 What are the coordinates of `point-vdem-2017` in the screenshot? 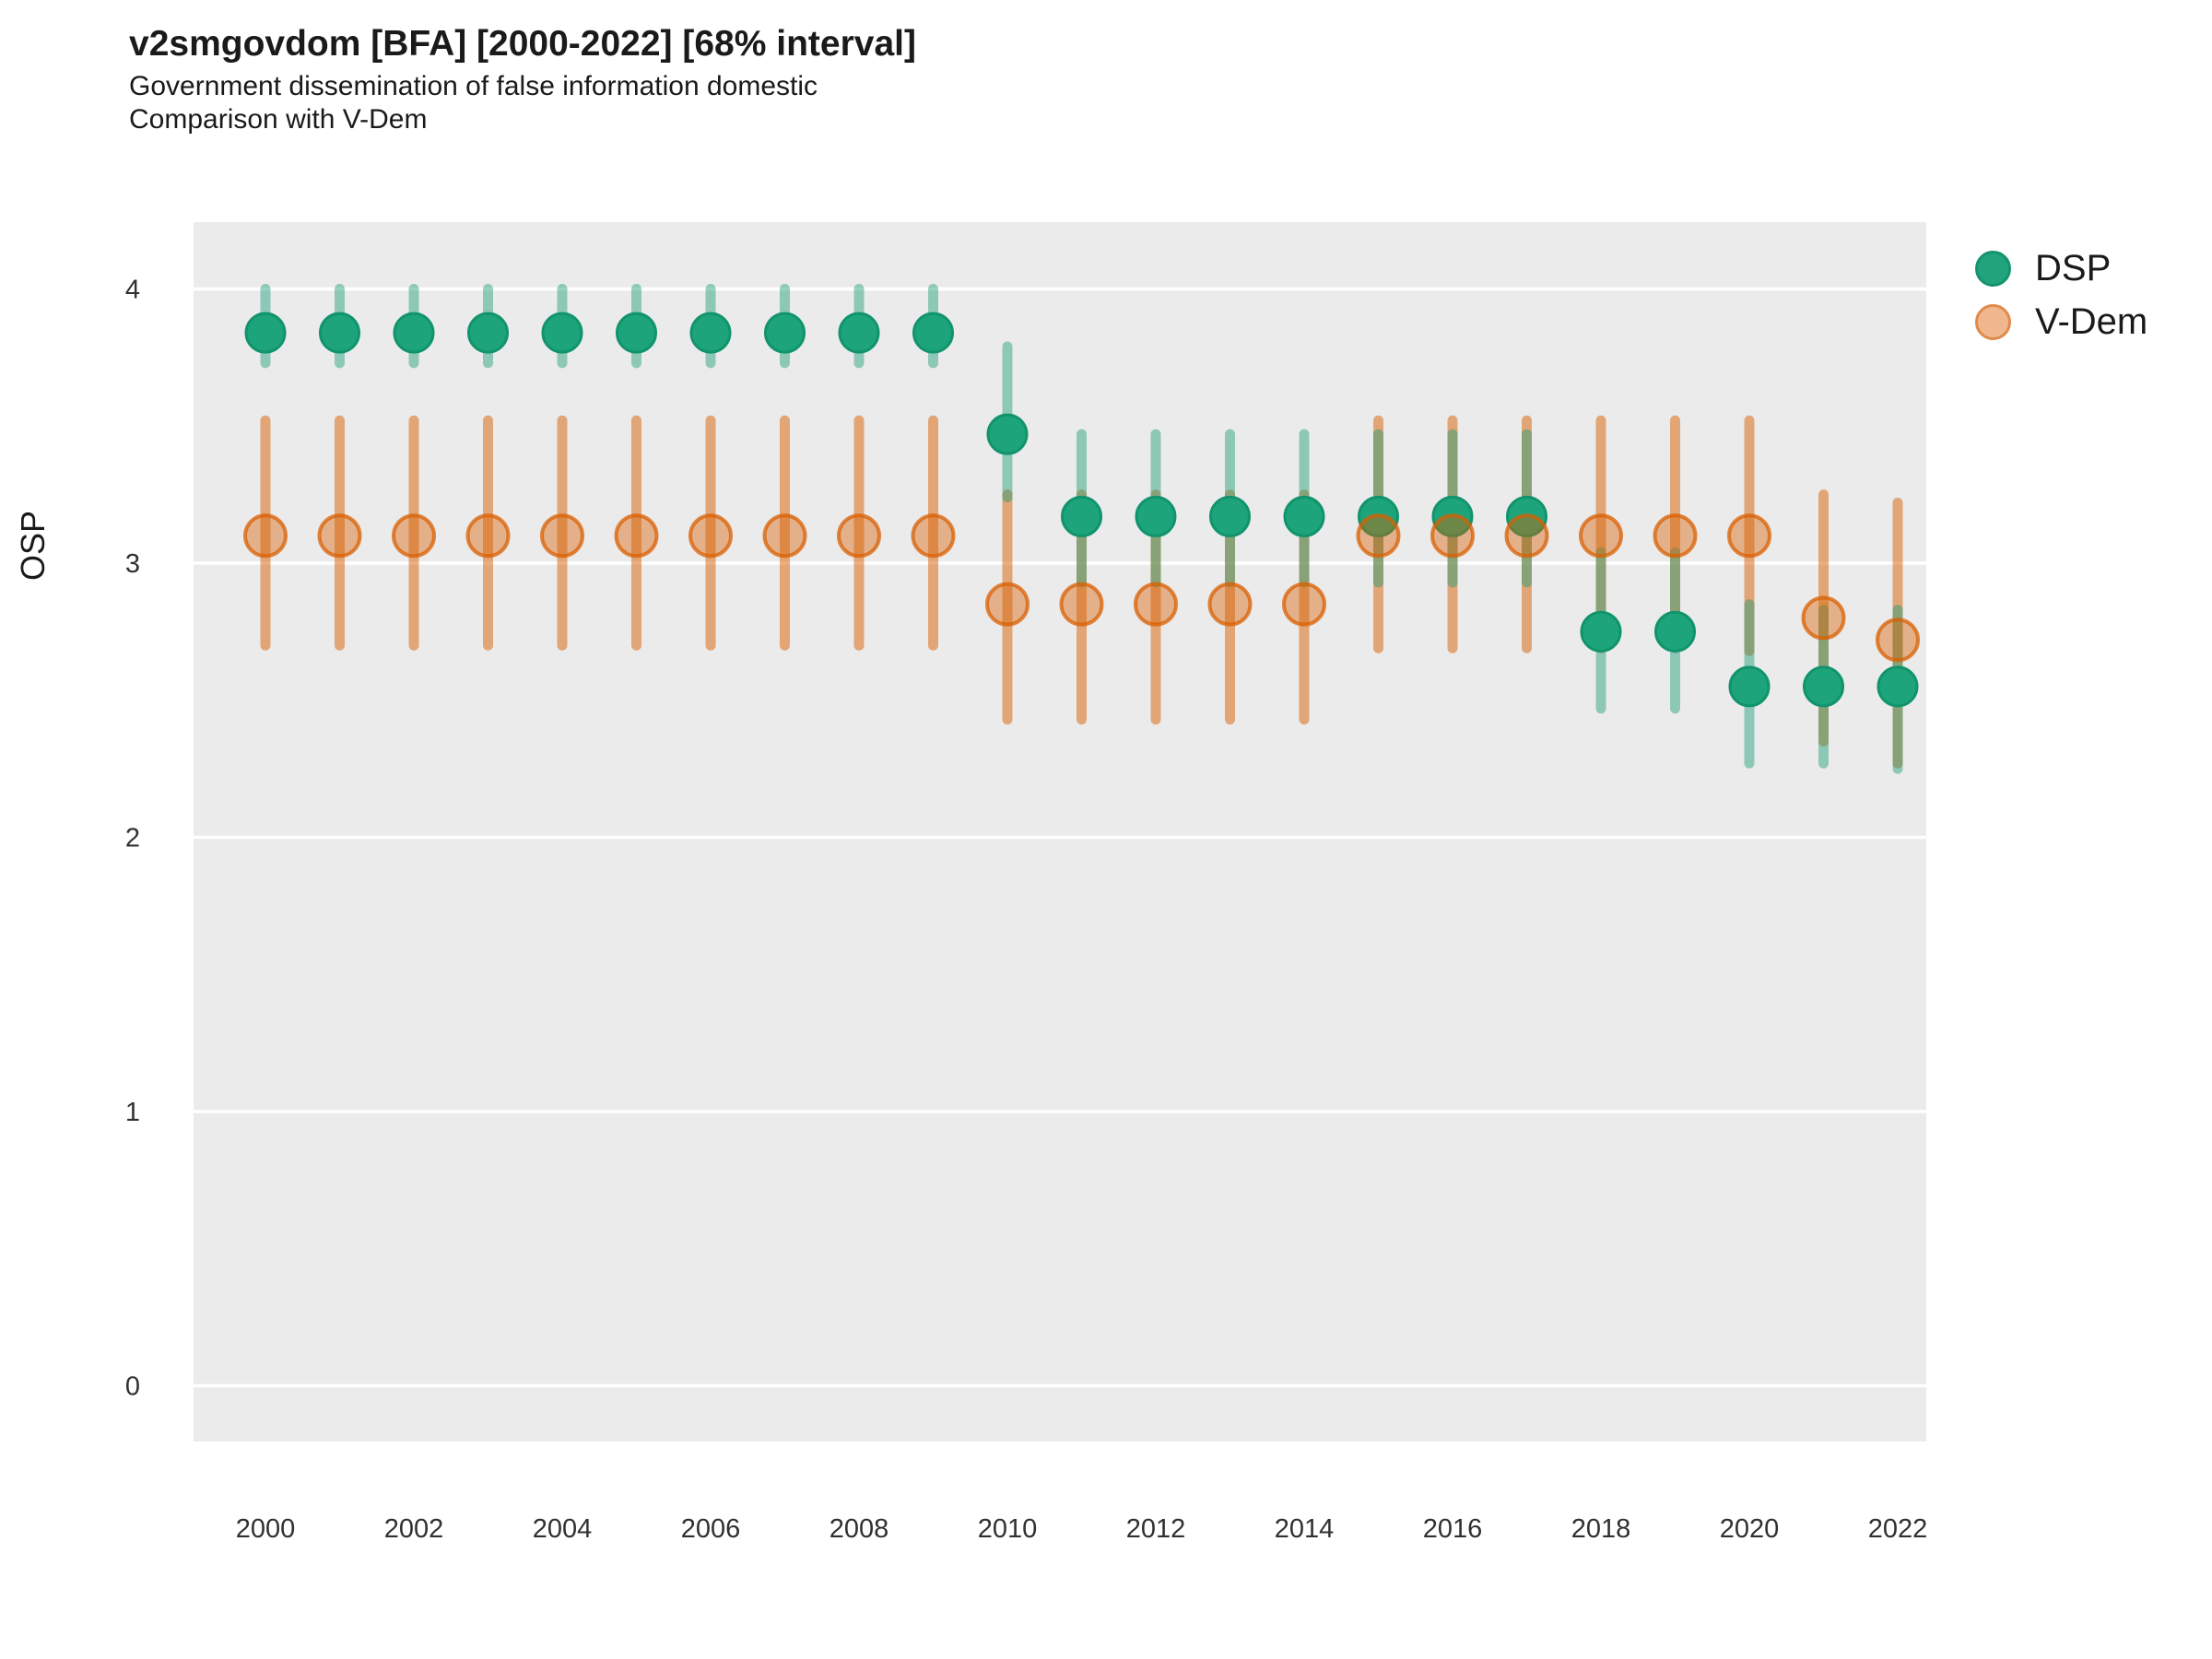 It's located at (1526, 536).